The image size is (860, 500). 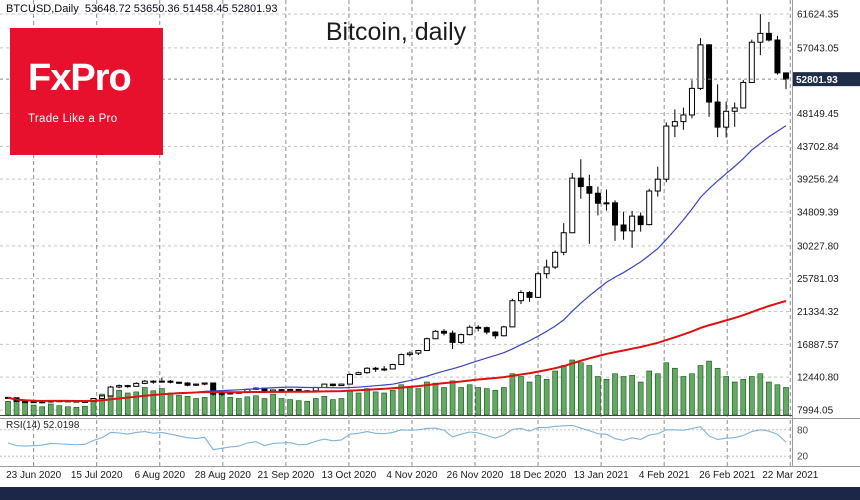 I want to click on chart-title: Bitcoin, daily, so click(x=396, y=32).